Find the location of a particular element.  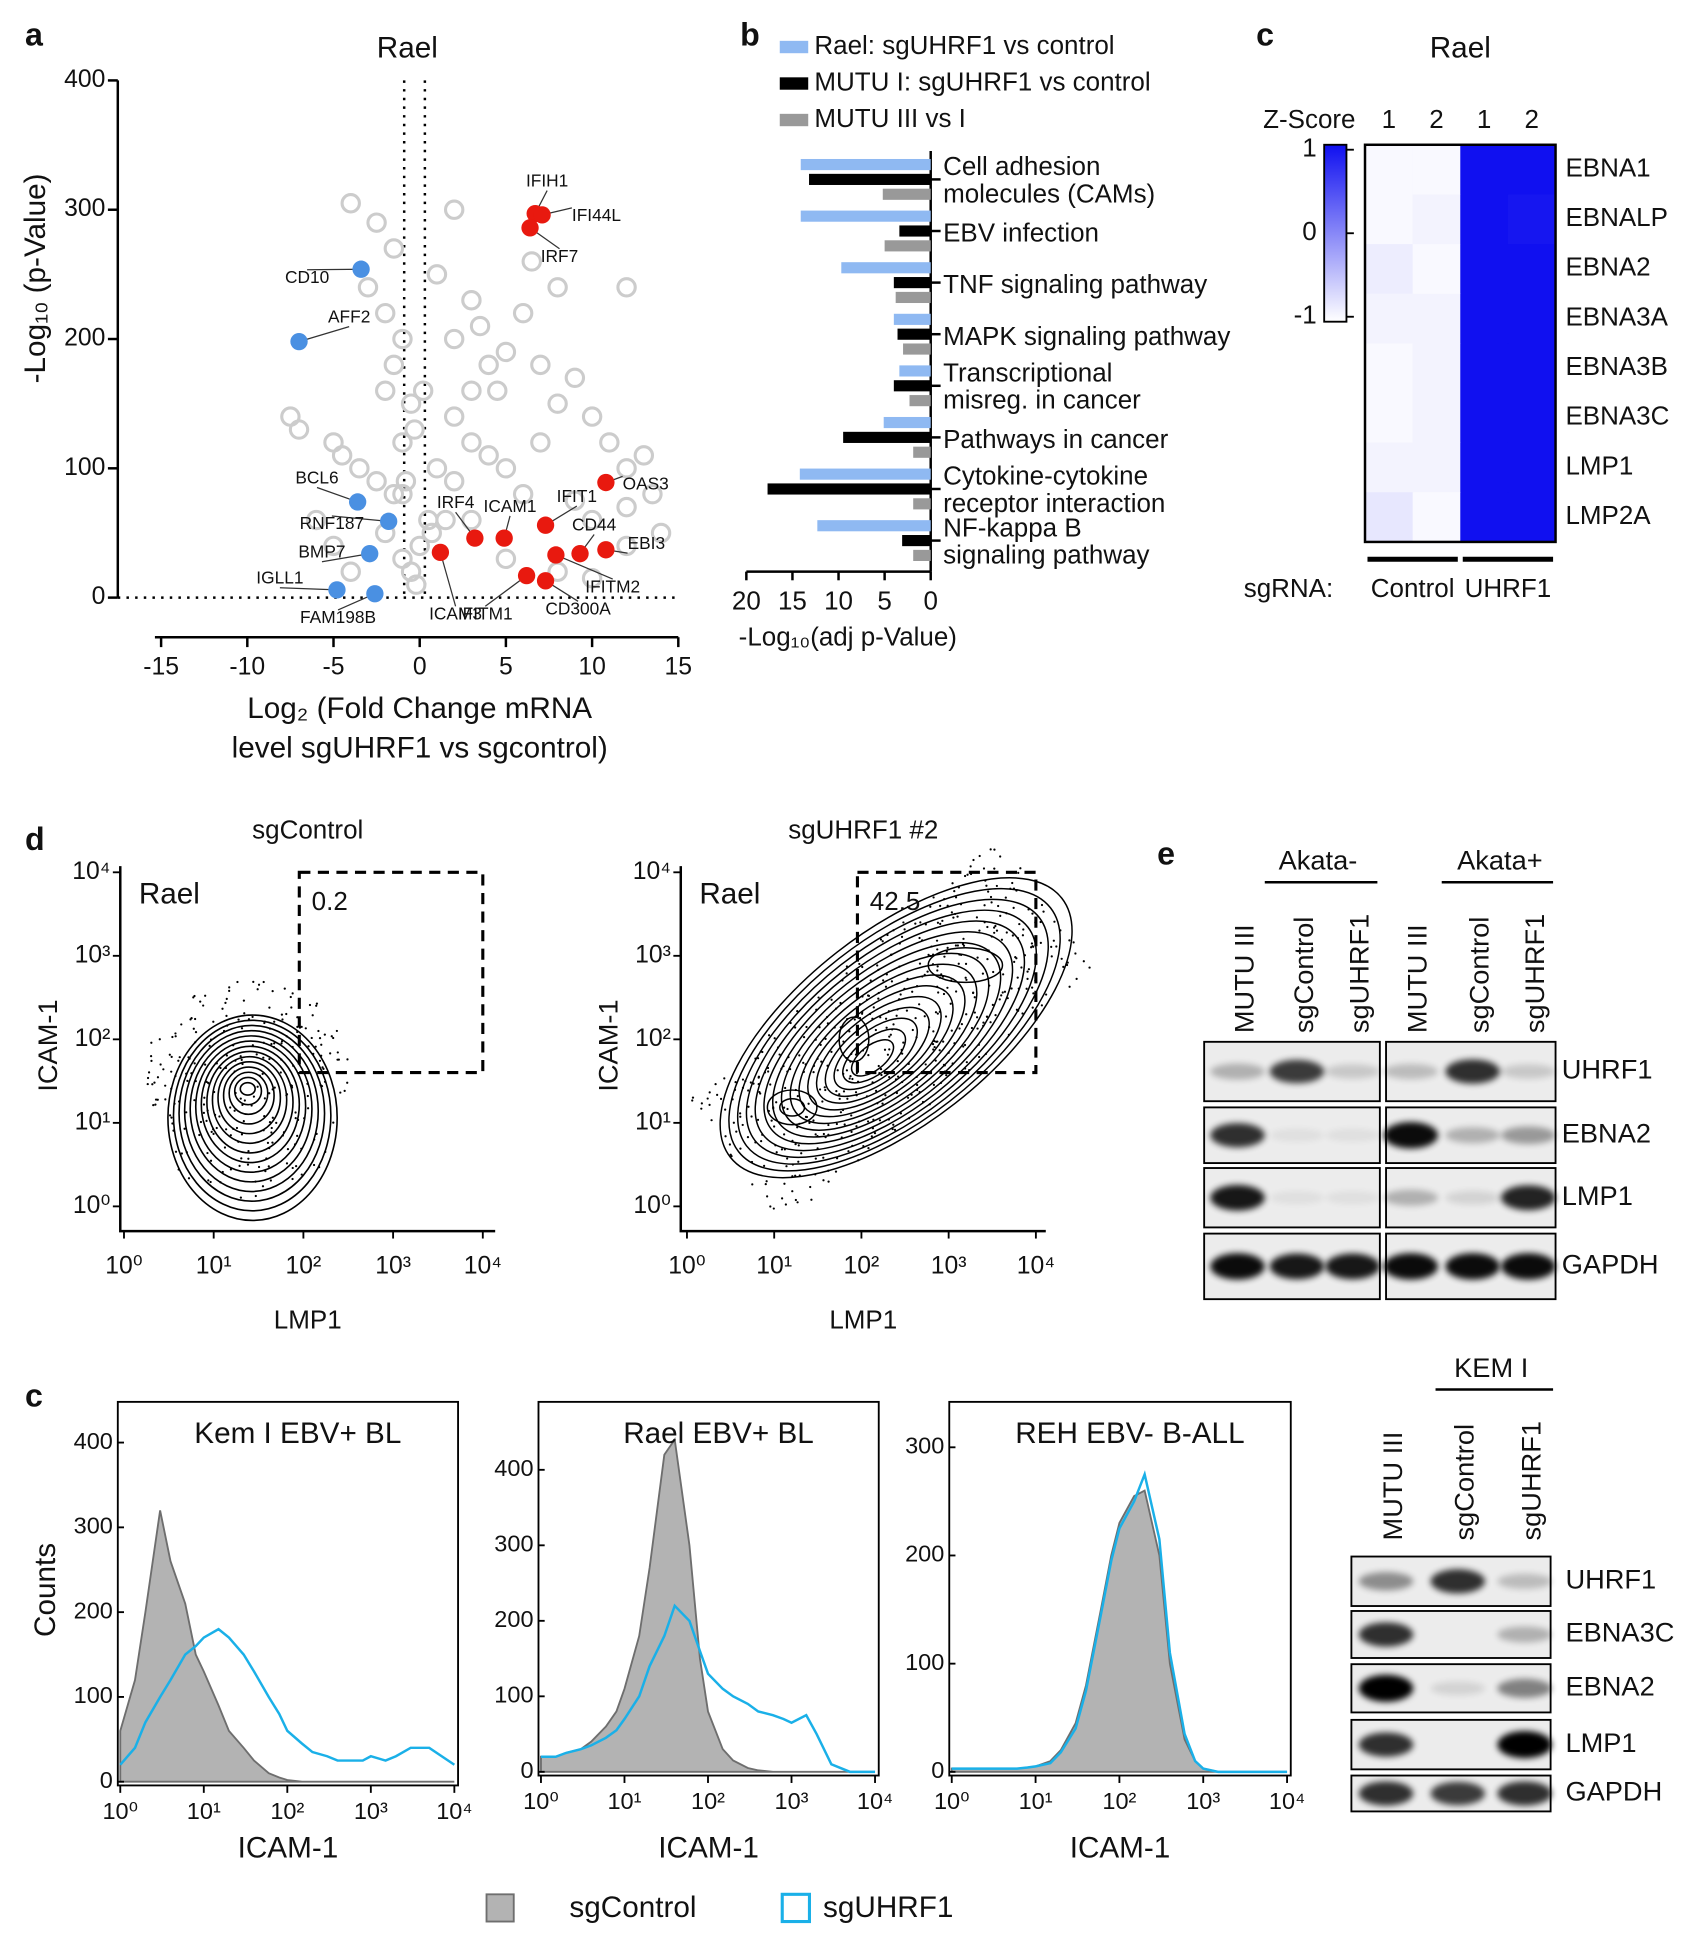

x-tick-label: 10¹ is located at coordinates (774, 1266).